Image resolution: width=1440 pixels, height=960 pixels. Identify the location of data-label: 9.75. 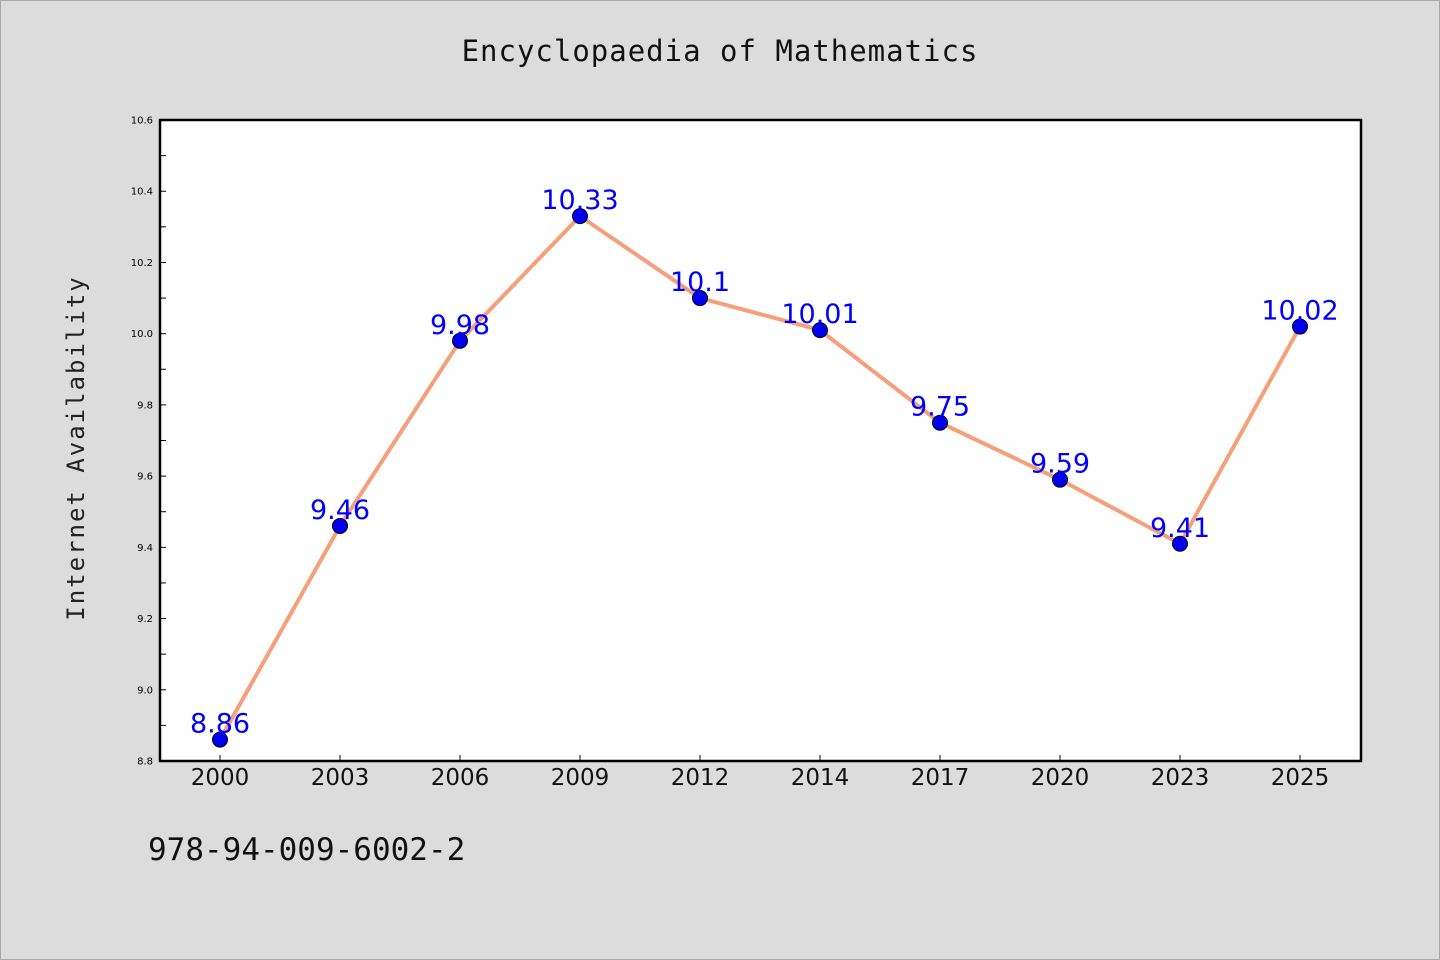
(940, 407).